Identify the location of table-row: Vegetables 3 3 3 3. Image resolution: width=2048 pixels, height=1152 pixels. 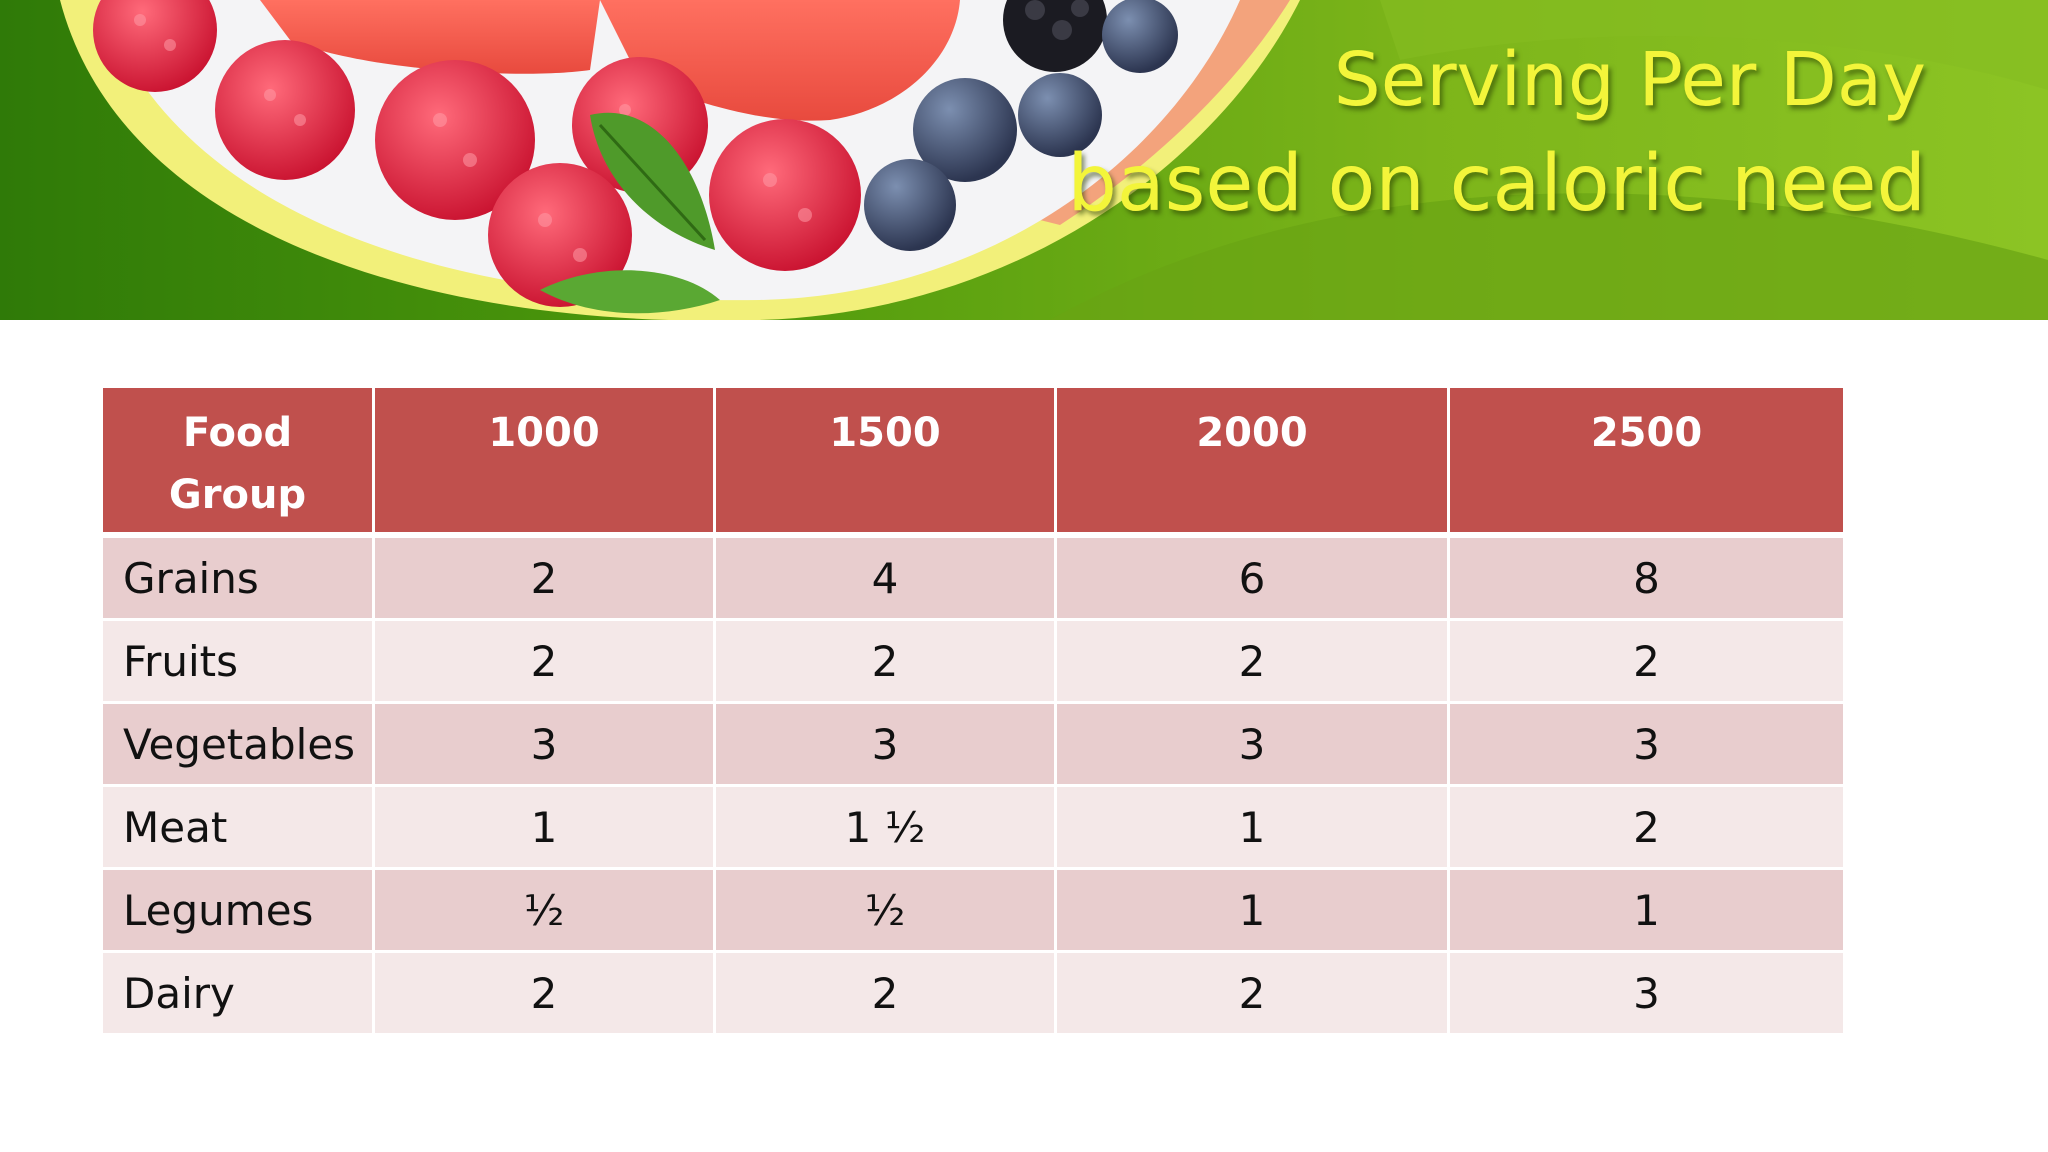
(973, 745).